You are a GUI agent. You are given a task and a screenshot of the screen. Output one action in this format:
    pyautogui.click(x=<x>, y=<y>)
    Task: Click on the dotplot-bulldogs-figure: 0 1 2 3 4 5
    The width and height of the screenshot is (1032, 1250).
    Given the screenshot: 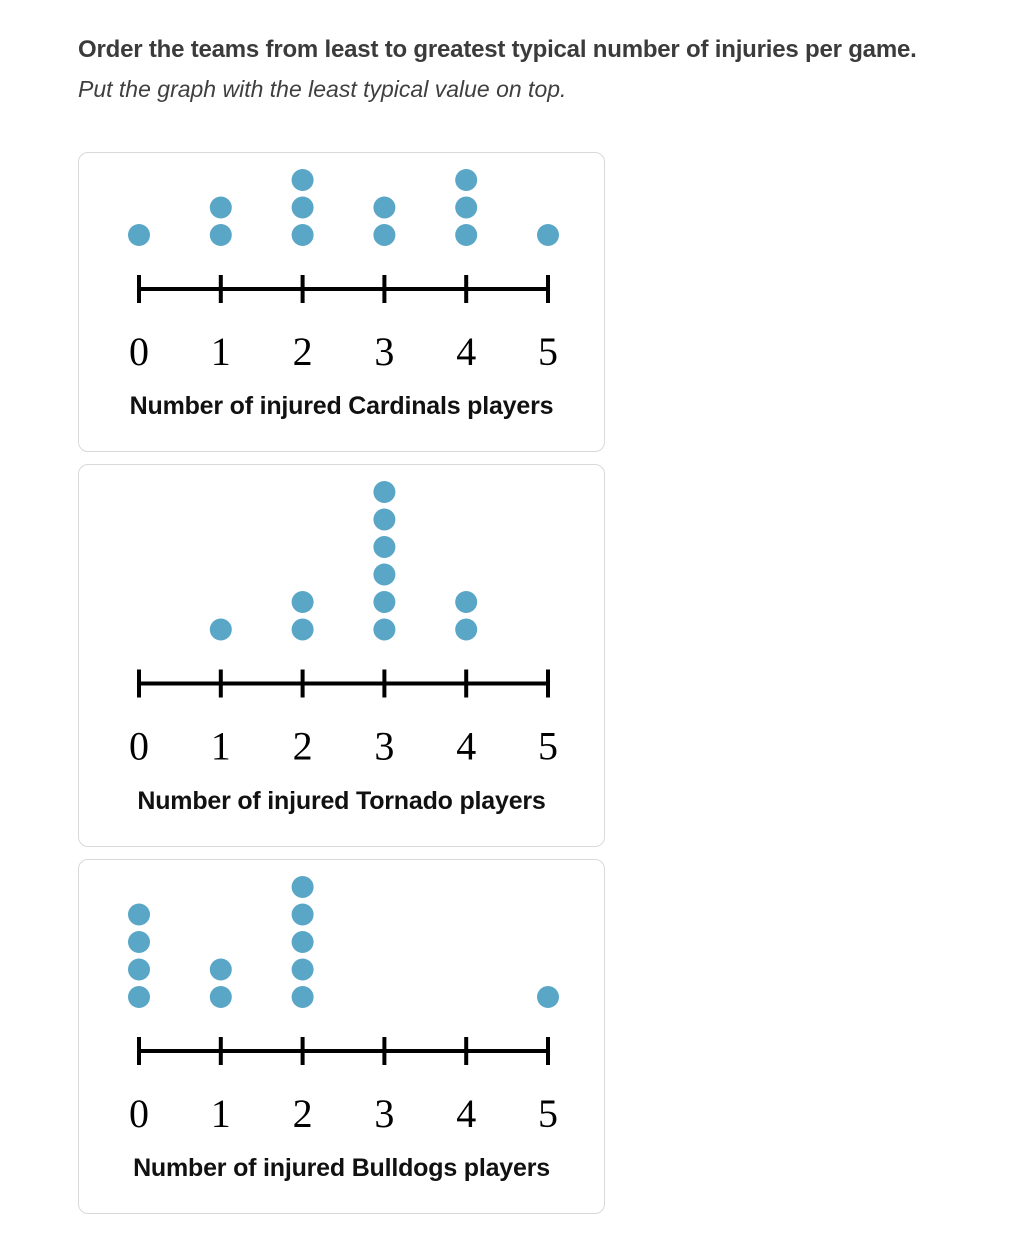 What is the action you would take?
    pyautogui.click(x=343, y=1005)
    